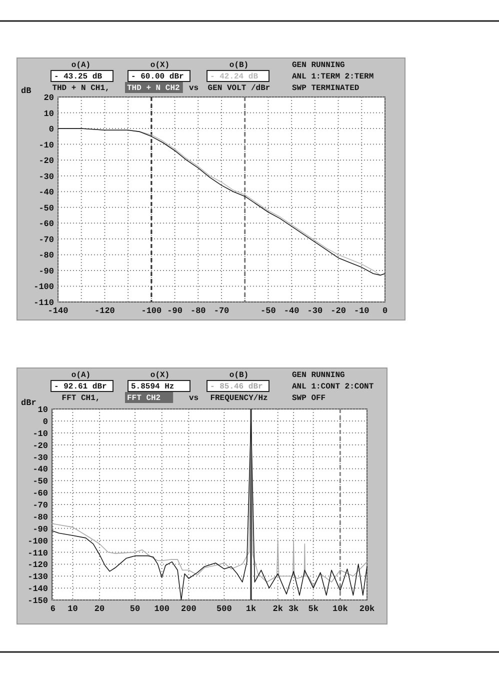 This screenshot has width=499, height=694. What do you see at coordinates (237, 387) in the screenshot?
I see `text: - 85.46 dBr` at bounding box center [237, 387].